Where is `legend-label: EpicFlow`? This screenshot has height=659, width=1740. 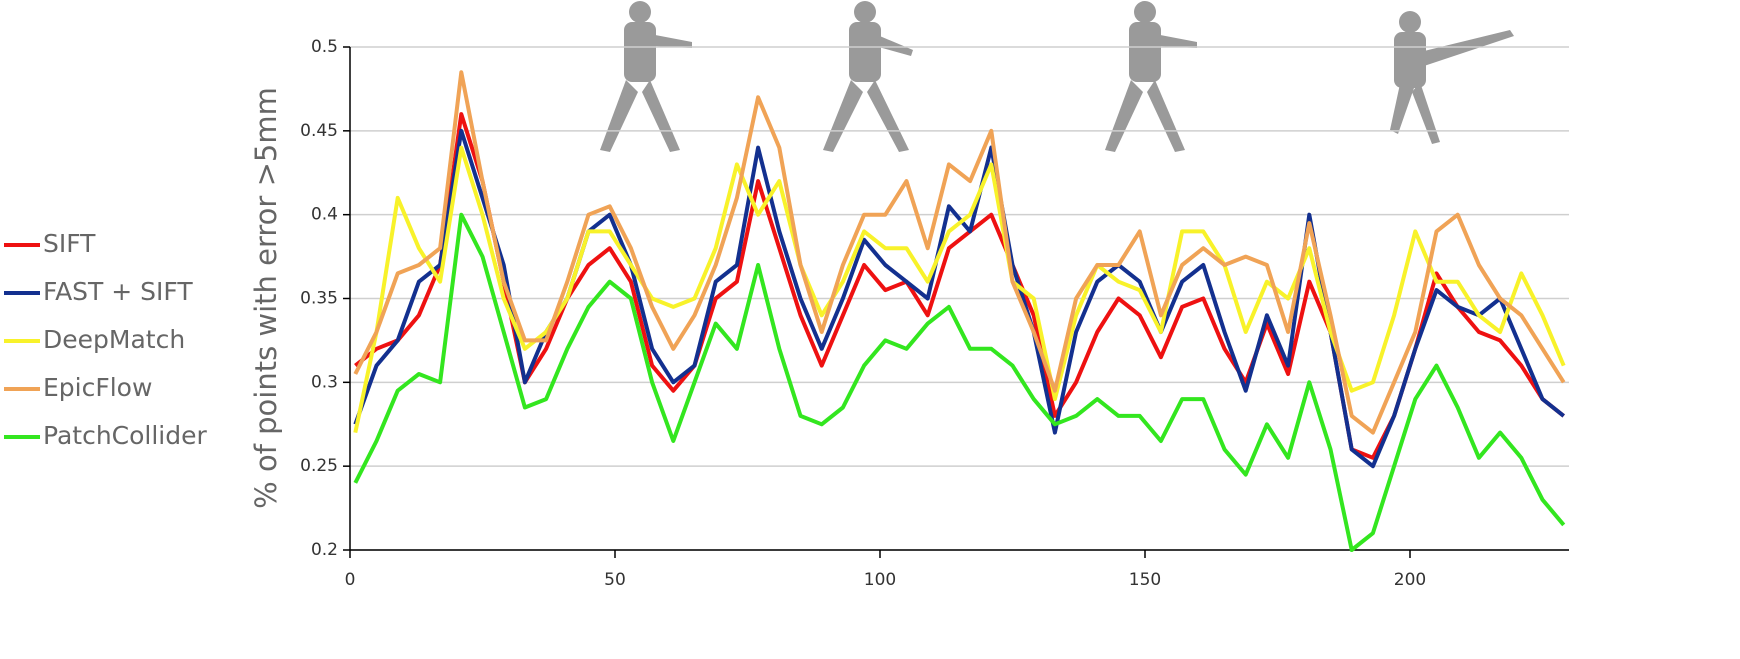
legend-label: EpicFlow is located at coordinates (97, 387).